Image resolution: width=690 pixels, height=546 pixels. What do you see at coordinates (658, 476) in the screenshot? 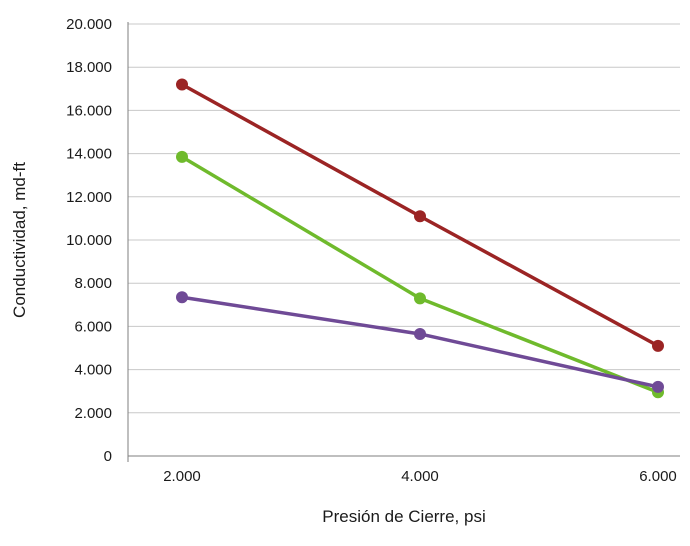
I see `x-tick-label: 6.000` at bounding box center [658, 476].